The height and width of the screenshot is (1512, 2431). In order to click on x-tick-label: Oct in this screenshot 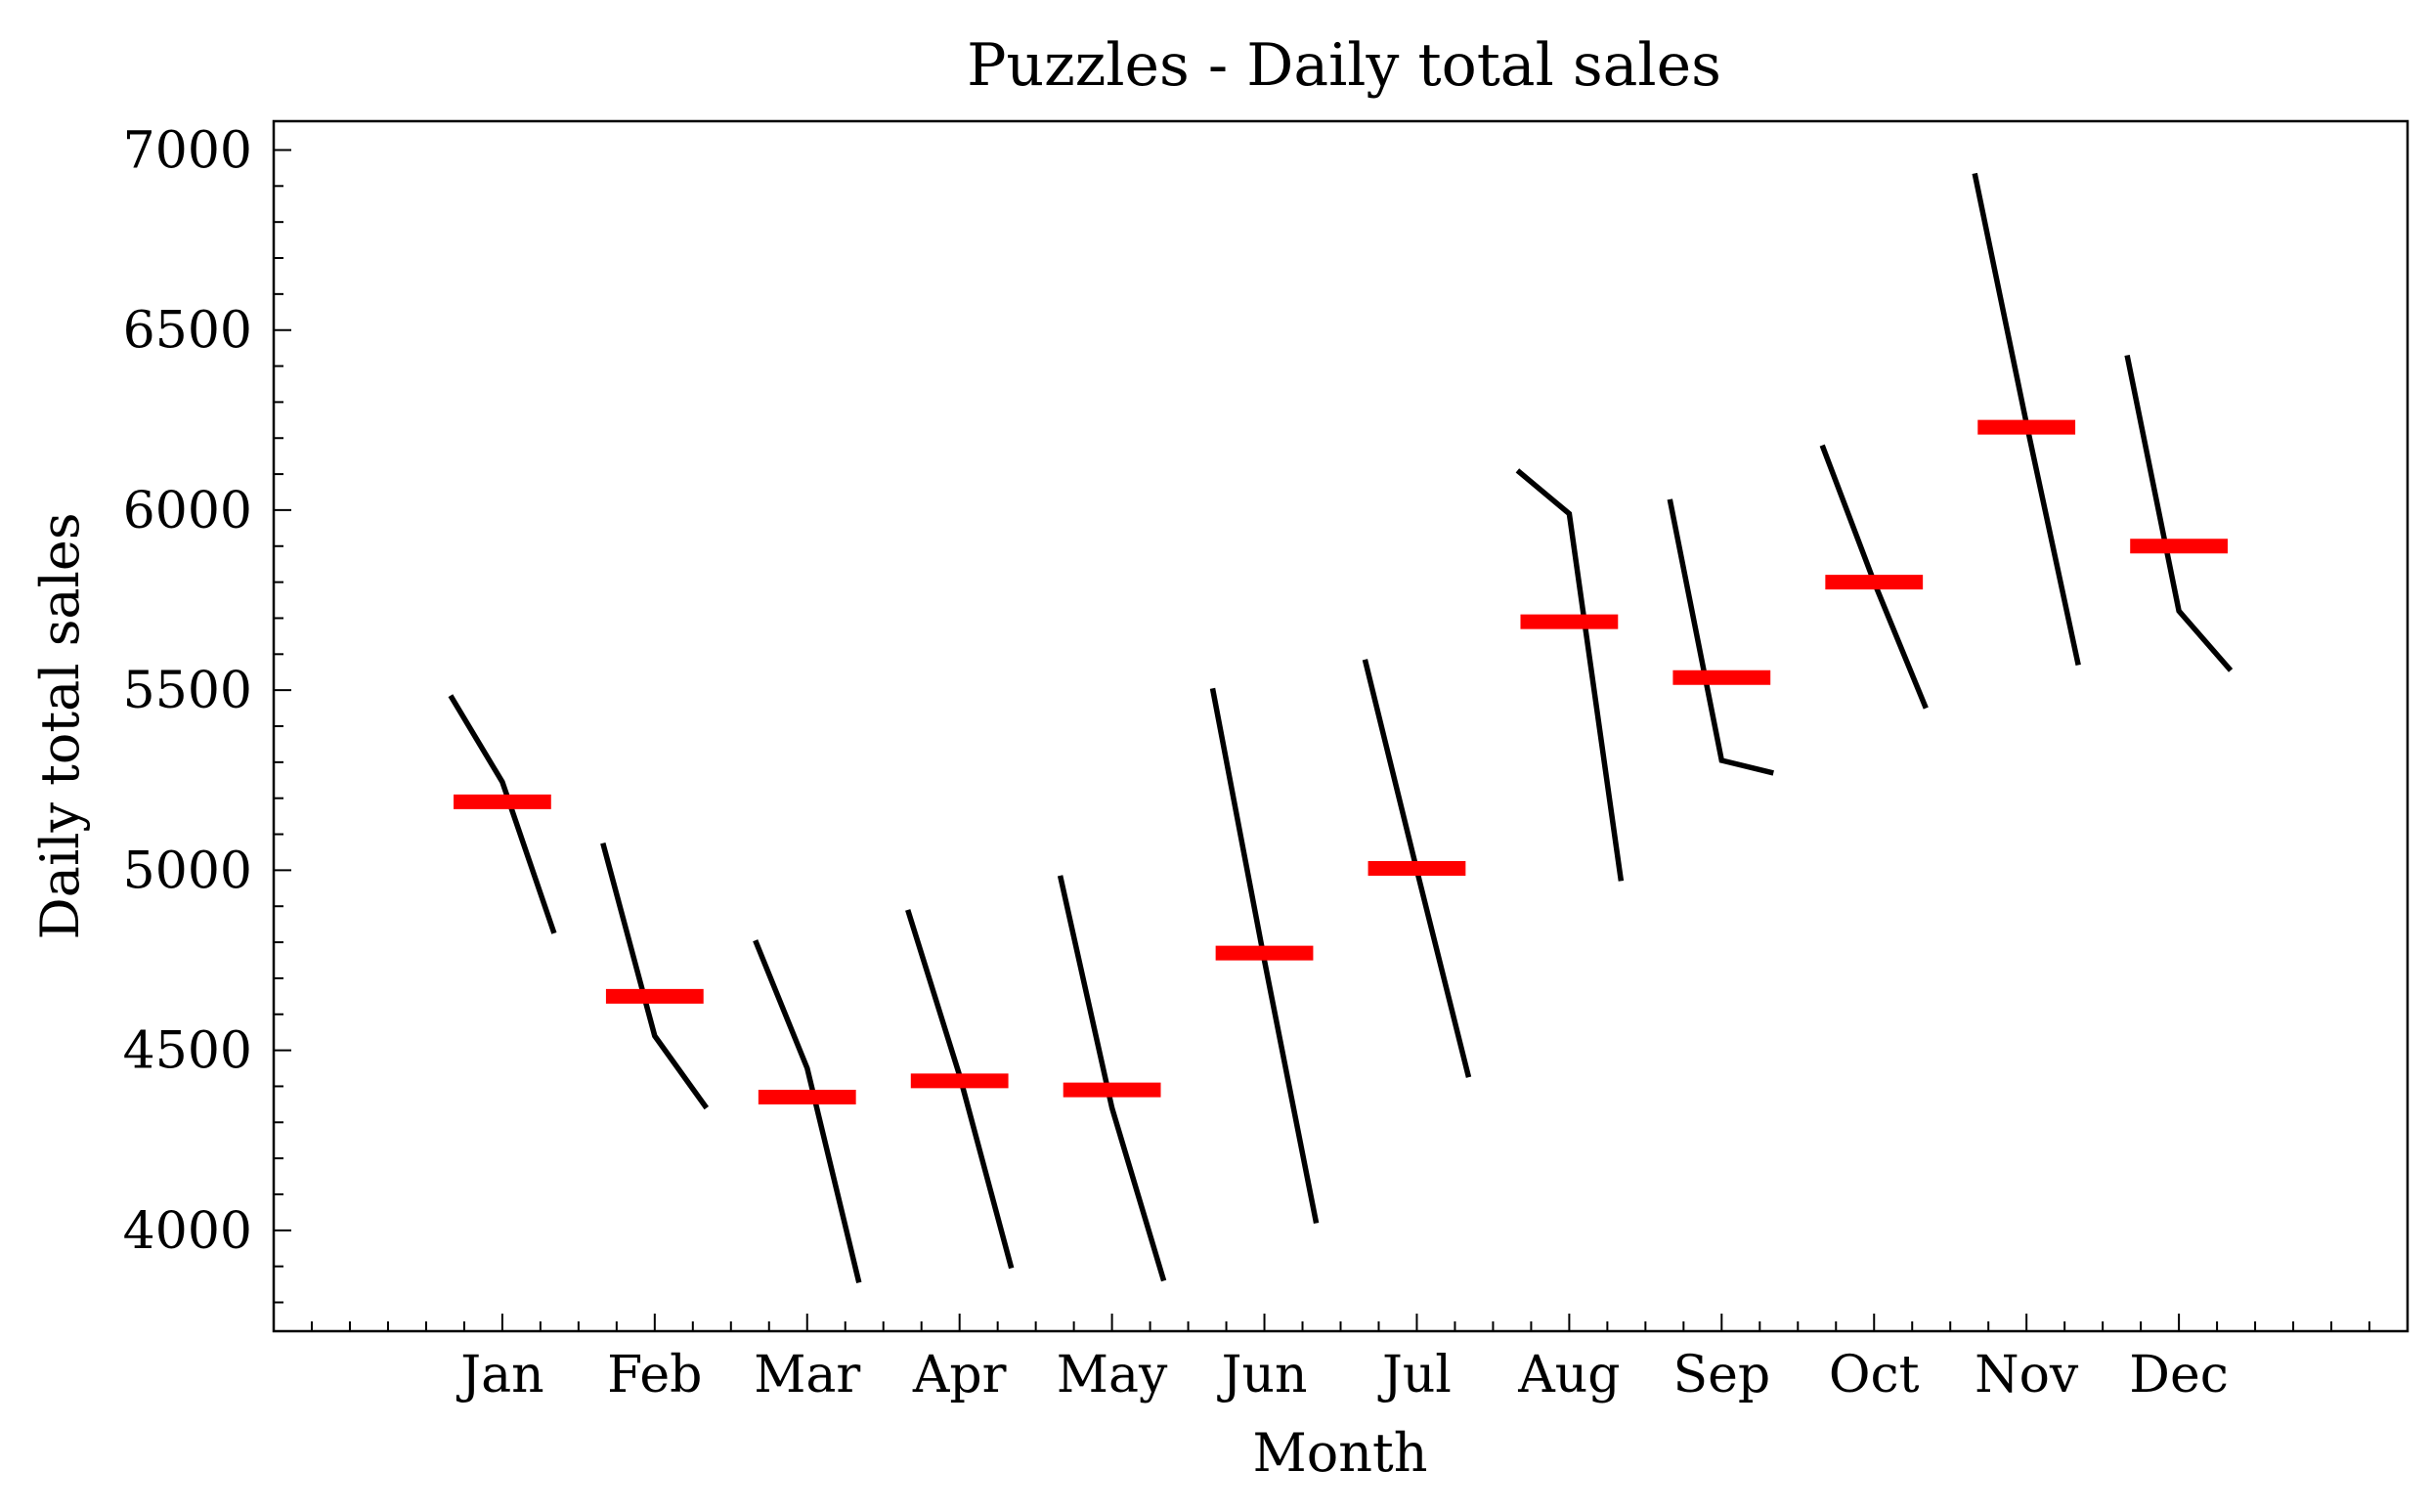, I will do `click(1874, 1375)`.